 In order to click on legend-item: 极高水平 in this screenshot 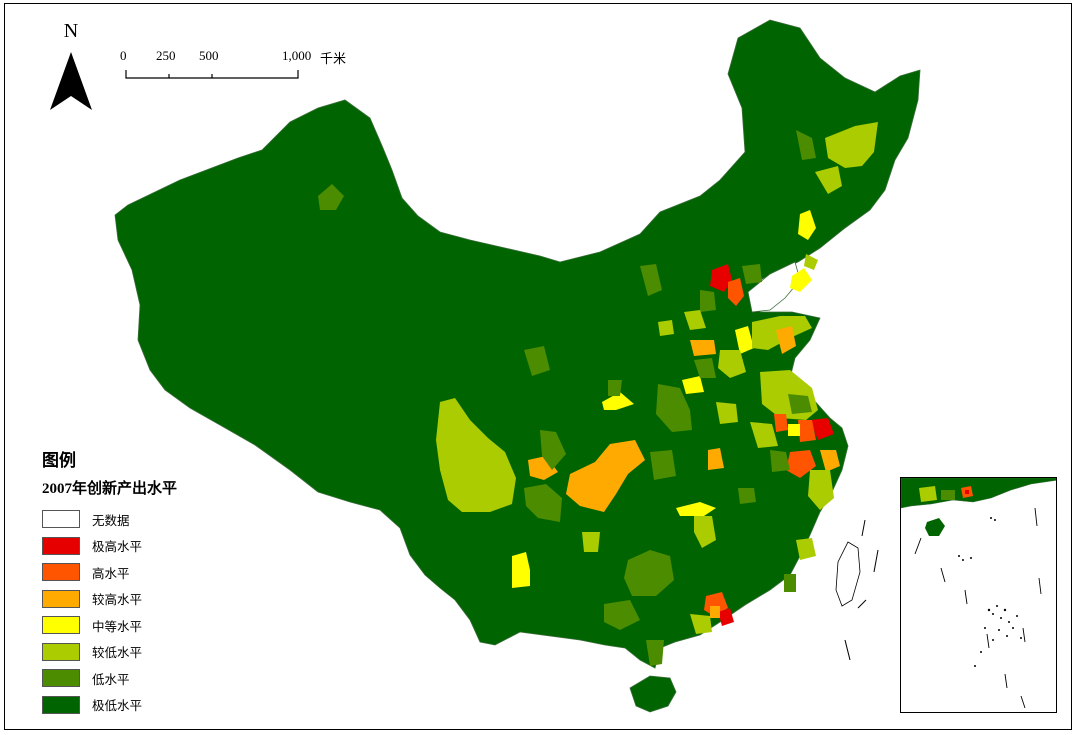, I will do `click(109, 546)`.